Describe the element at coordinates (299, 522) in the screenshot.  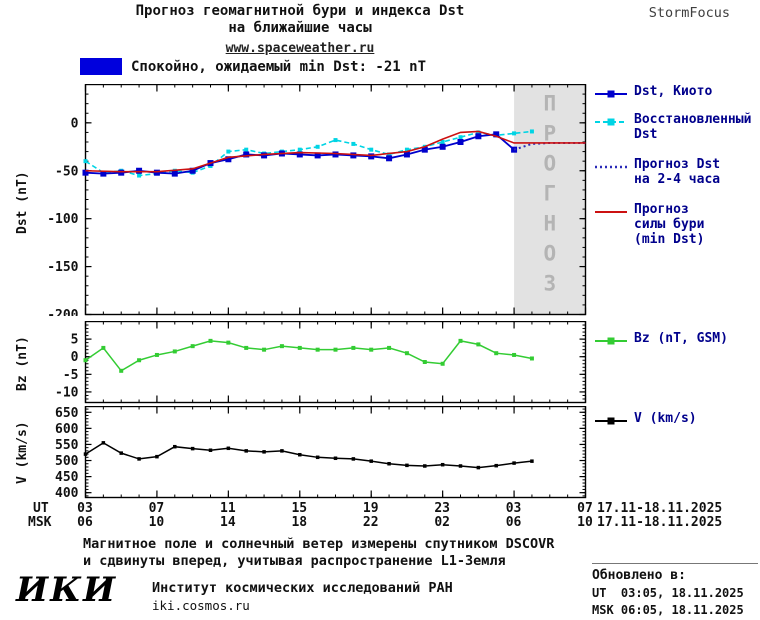
I see `msk-tick-label: 18` at that location.